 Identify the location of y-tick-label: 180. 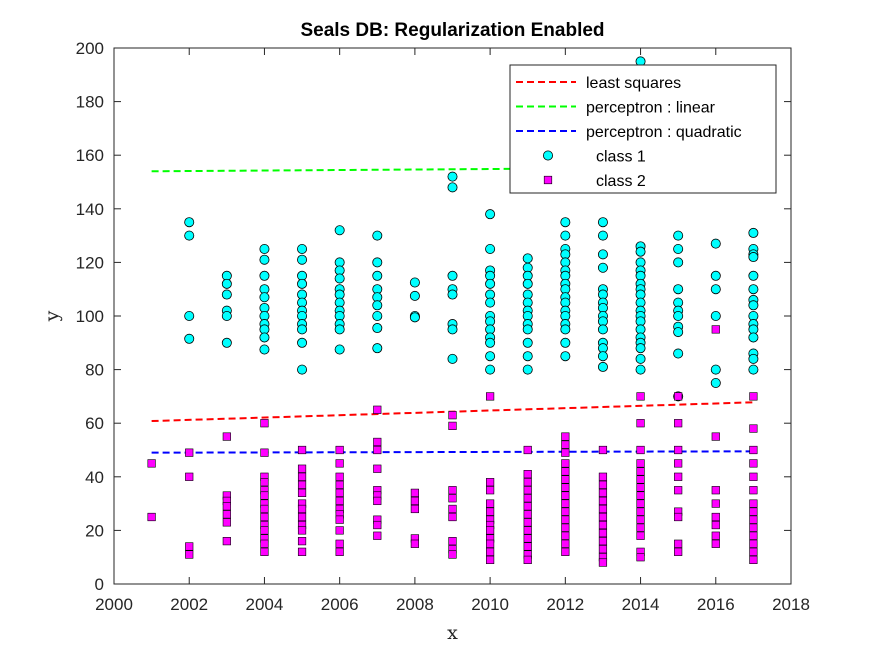
(90, 102).